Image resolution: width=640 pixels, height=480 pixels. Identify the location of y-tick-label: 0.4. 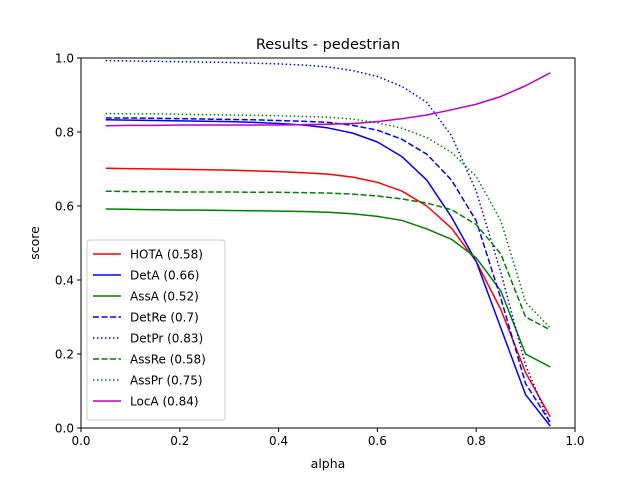
(64, 281).